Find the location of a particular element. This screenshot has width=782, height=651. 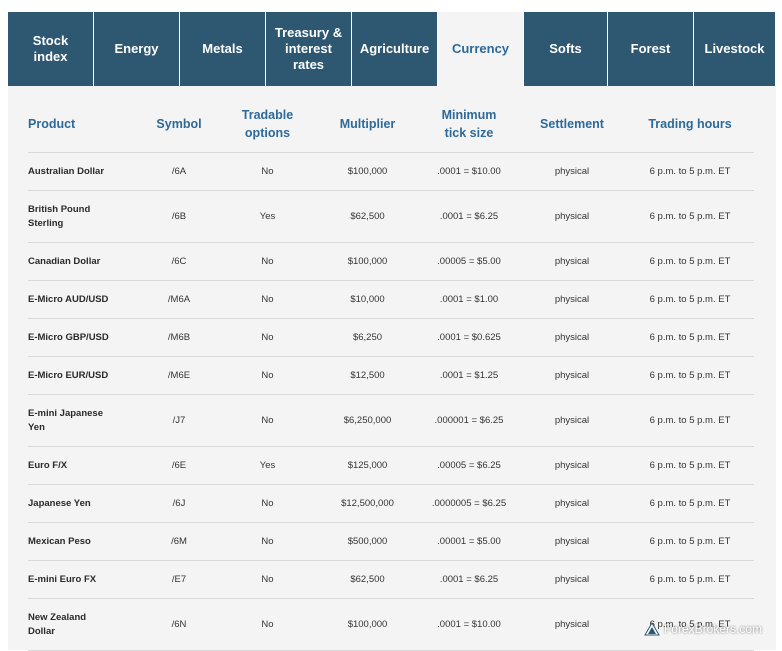

cell-minimum-tick-size: .00005 = $5.00 is located at coordinates (469, 261).